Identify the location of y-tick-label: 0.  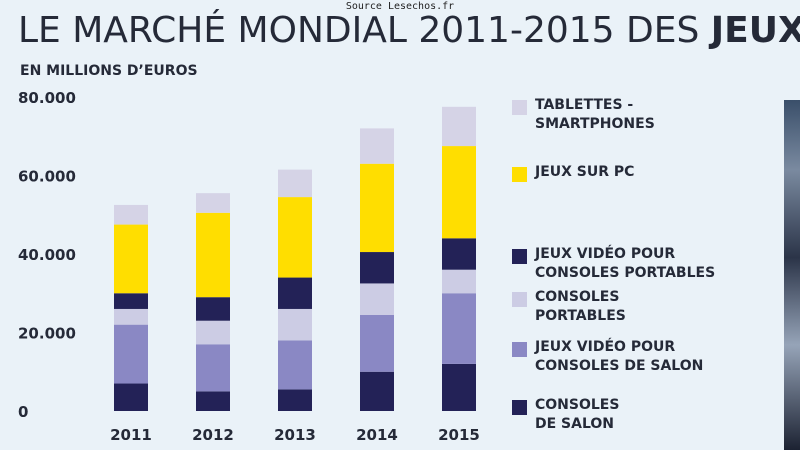
(23, 412).